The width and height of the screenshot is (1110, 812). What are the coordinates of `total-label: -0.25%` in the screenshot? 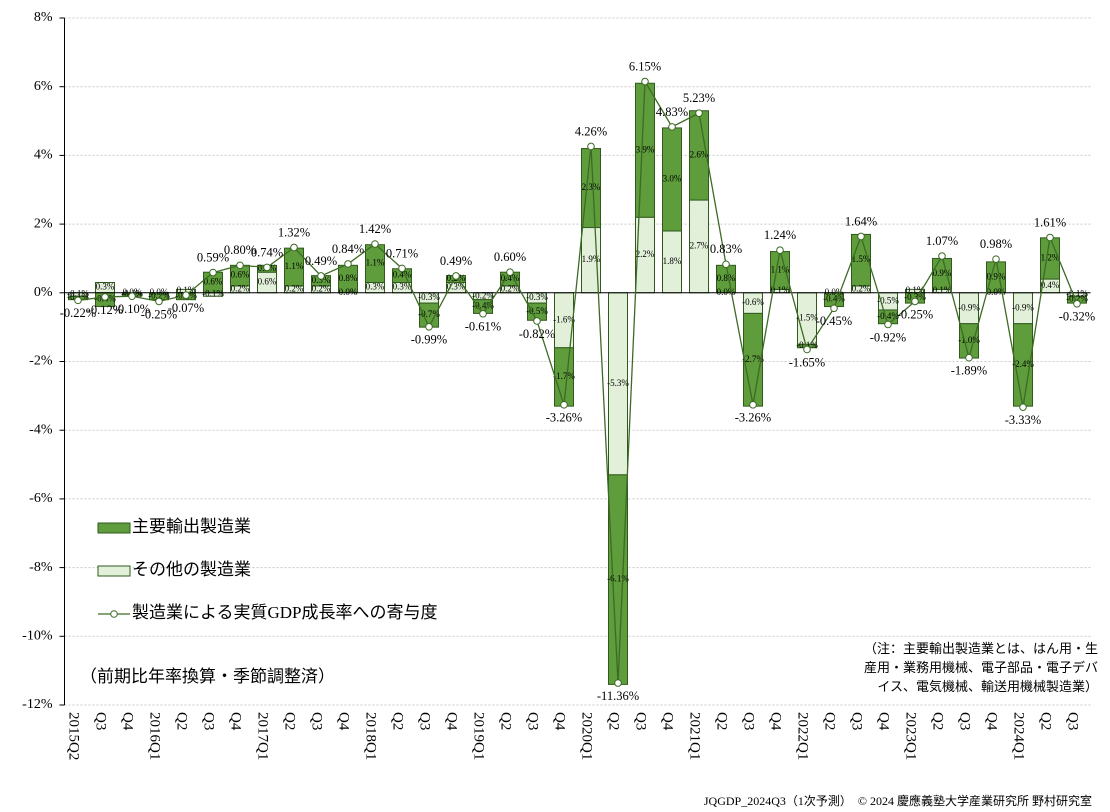 It's located at (915, 314).